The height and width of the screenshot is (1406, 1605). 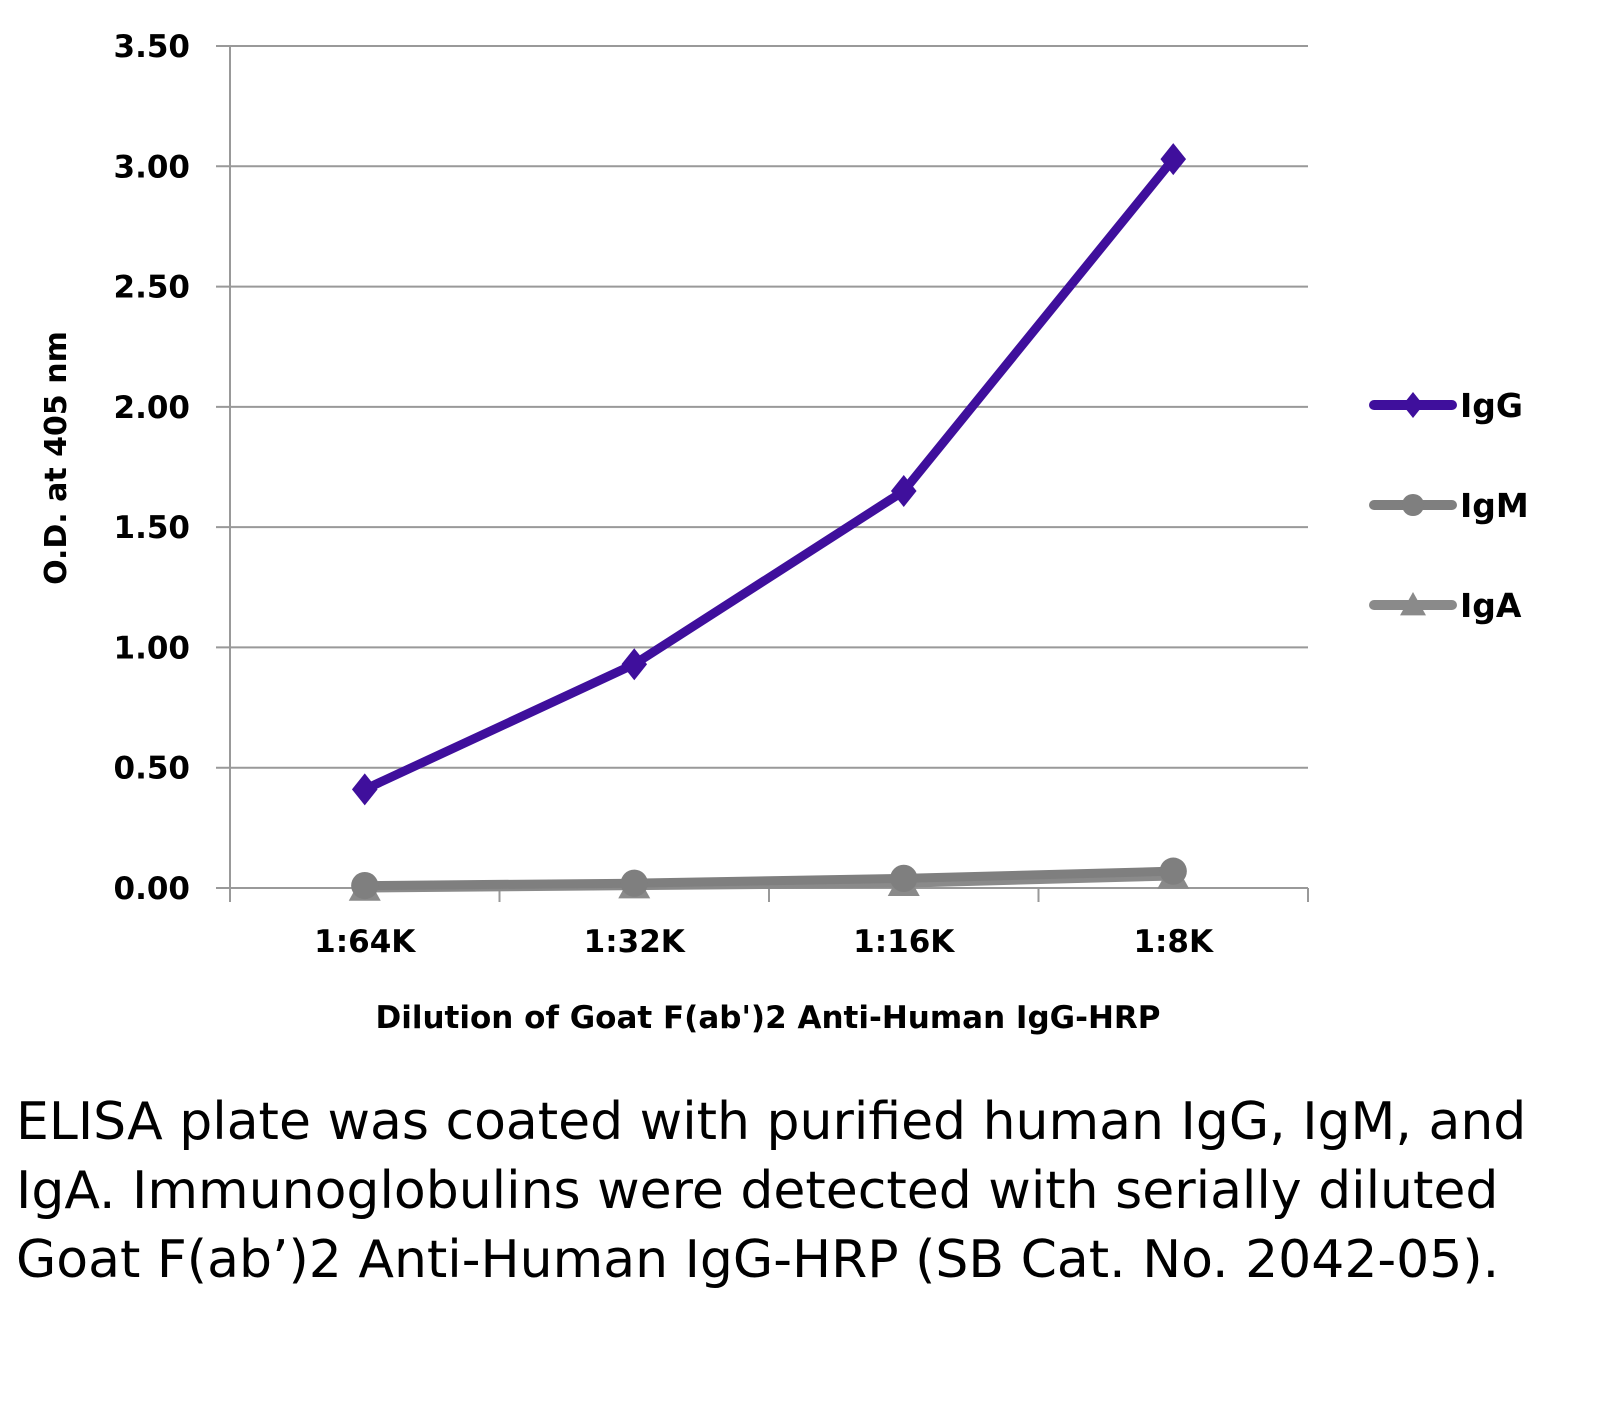 I want to click on legend-label: IgG, so click(x=1491, y=405).